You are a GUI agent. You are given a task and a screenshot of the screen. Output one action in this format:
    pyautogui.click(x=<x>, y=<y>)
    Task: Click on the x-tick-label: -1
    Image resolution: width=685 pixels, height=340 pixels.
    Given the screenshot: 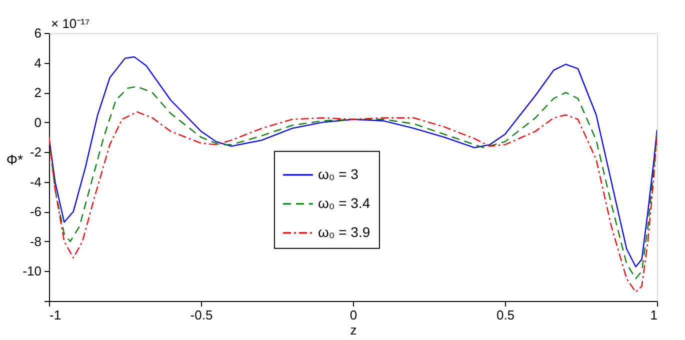 What is the action you would take?
    pyautogui.click(x=56, y=315)
    